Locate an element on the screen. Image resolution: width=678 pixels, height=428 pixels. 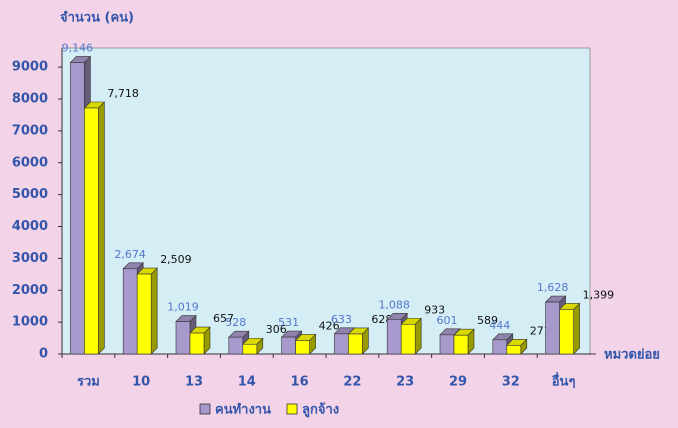
value-label: 7,718 is located at coordinates (122, 93).